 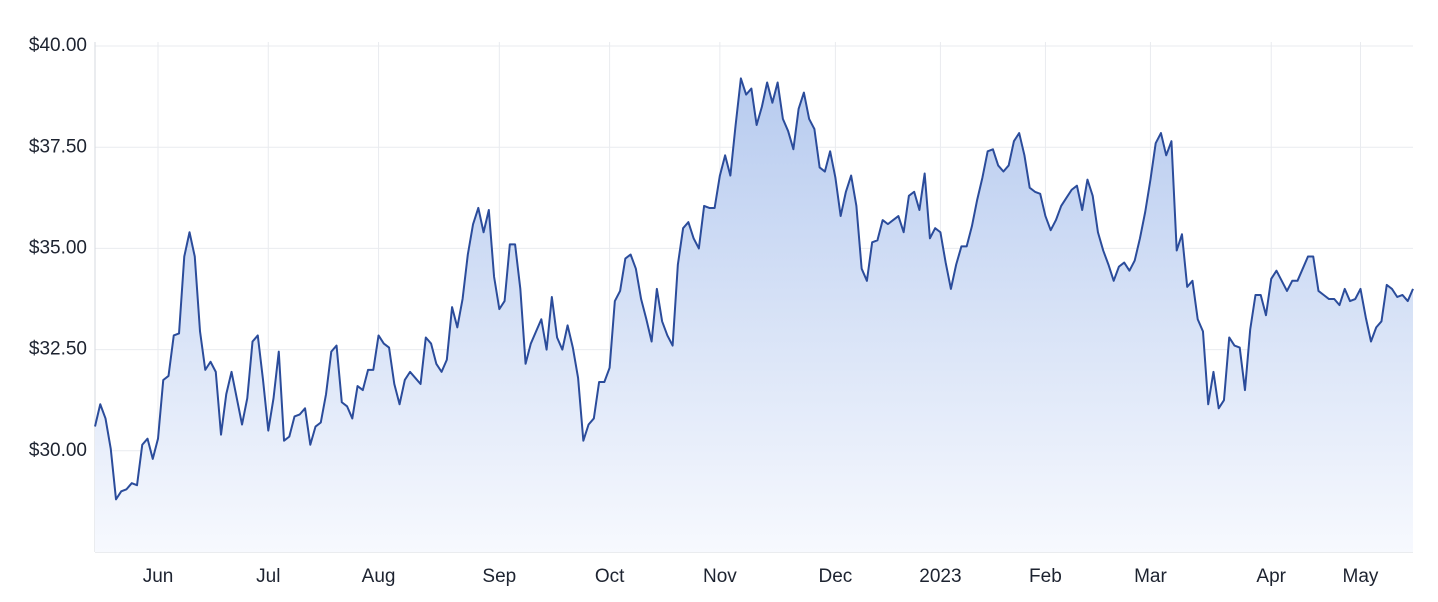 What do you see at coordinates (1361, 576) in the screenshot?
I see `x-tick-label: May` at bounding box center [1361, 576].